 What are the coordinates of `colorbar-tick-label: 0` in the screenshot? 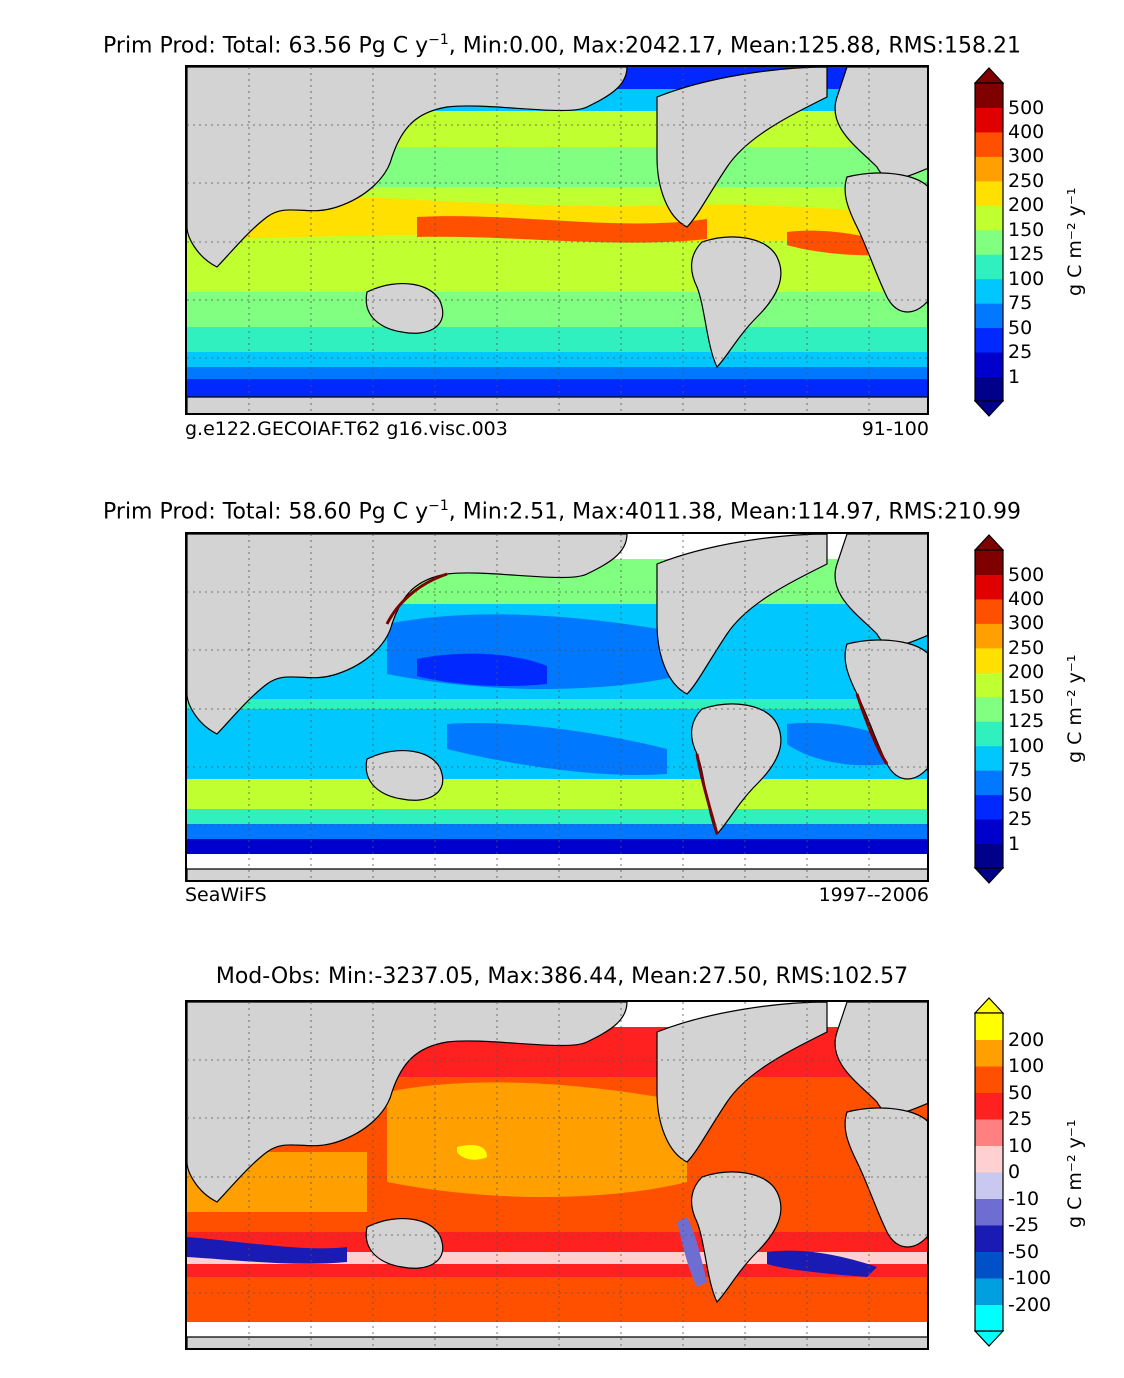 It's located at (1014, 1172).